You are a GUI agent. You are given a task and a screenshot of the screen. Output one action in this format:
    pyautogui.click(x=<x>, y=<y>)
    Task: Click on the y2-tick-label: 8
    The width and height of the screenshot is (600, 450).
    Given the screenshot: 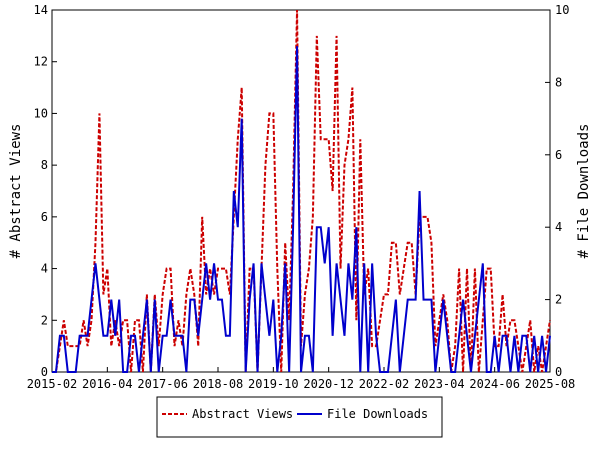 What is the action you would take?
    pyautogui.click(x=558, y=82)
    